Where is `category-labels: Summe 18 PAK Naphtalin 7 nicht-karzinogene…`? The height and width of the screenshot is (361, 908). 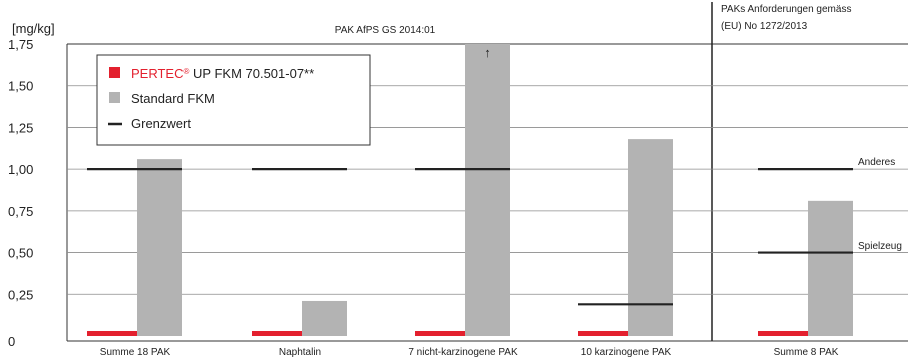 category-labels: Summe 18 PAK Naphtalin 7 nicht-karzinogene… is located at coordinates (469, 352).